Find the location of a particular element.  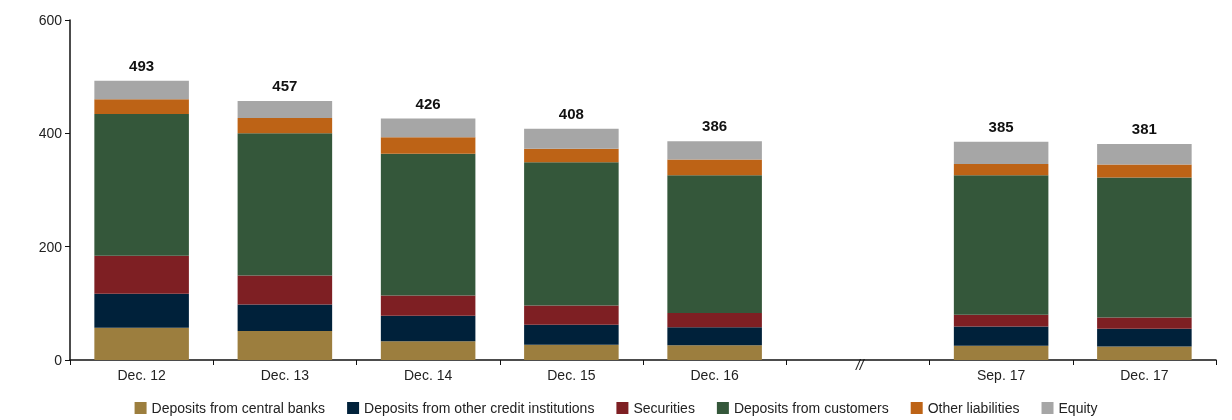

x-tick-label: Dec. 13 is located at coordinates (285, 375).